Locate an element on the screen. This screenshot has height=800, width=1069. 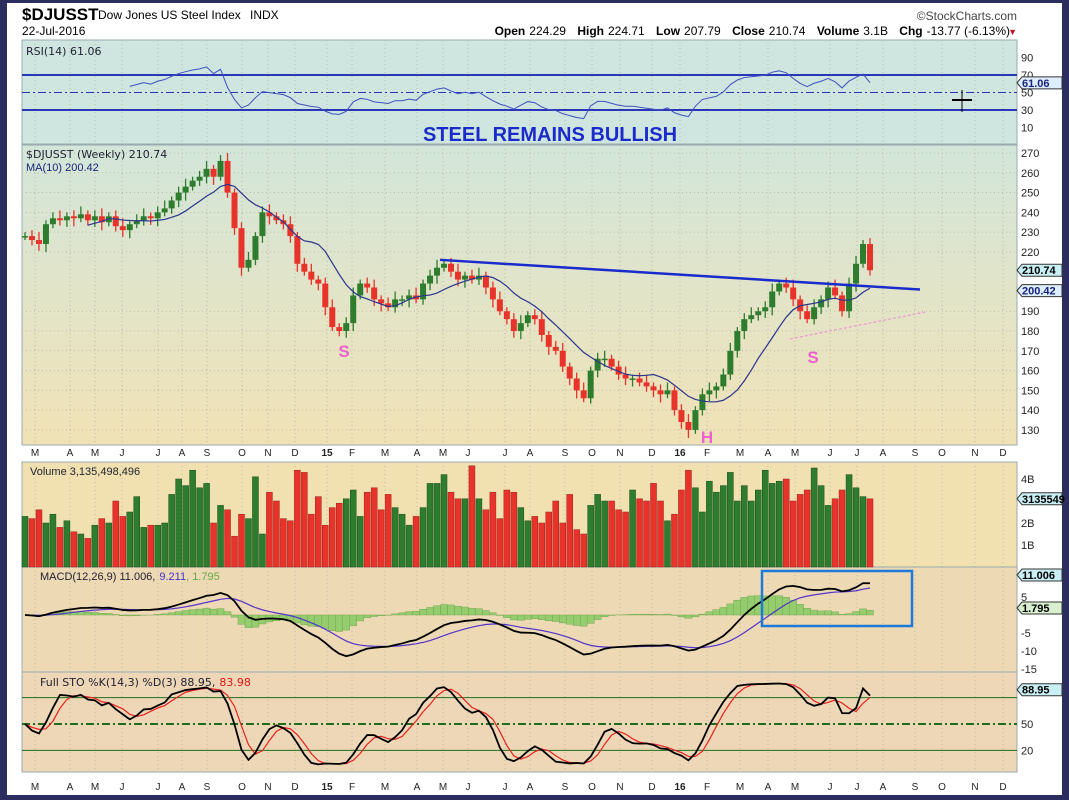
brand-logo: ©StockCharts.com is located at coordinates (967, 16).